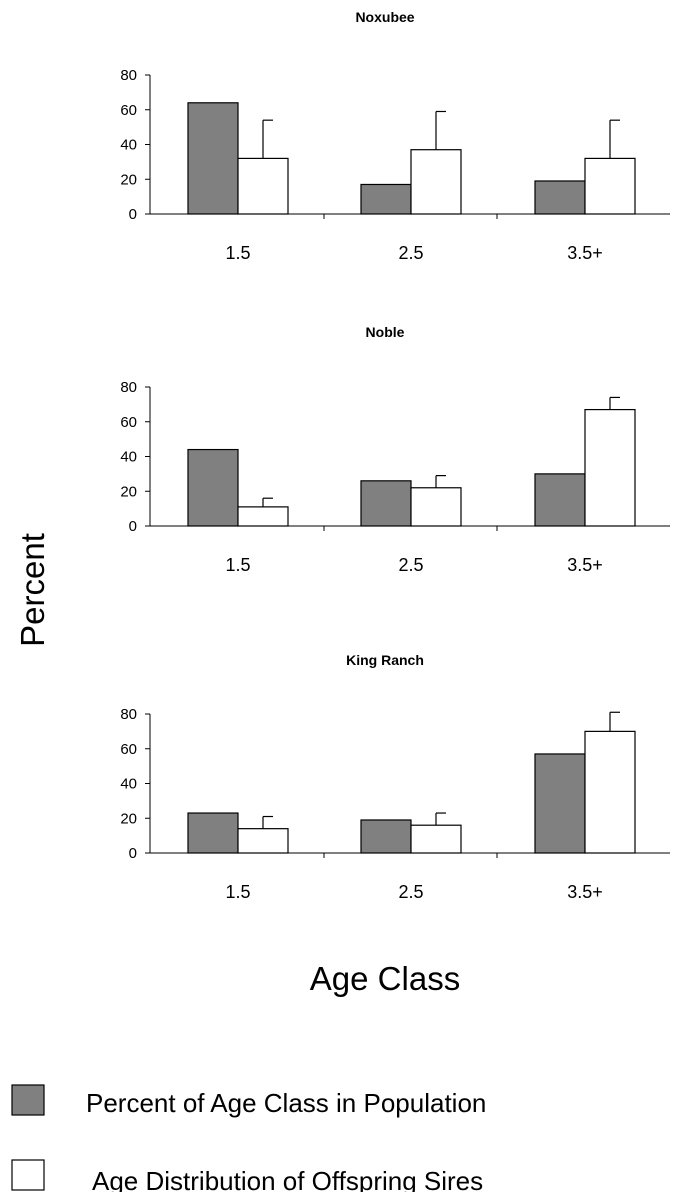 The height and width of the screenshot is (1192, 673). Describe the element at coordinates (32, 590) in the screenshot. I see `y-axis-title: Percent` at that location.